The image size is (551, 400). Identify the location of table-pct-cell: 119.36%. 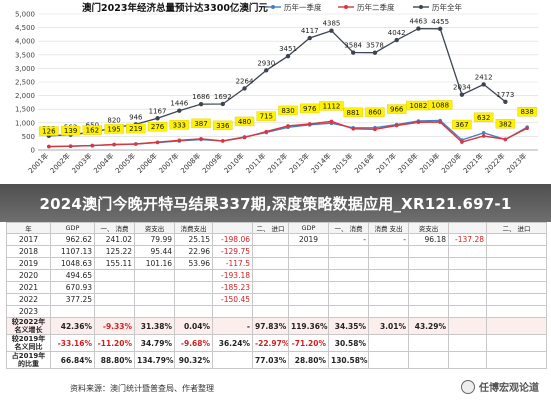
(308, 326).